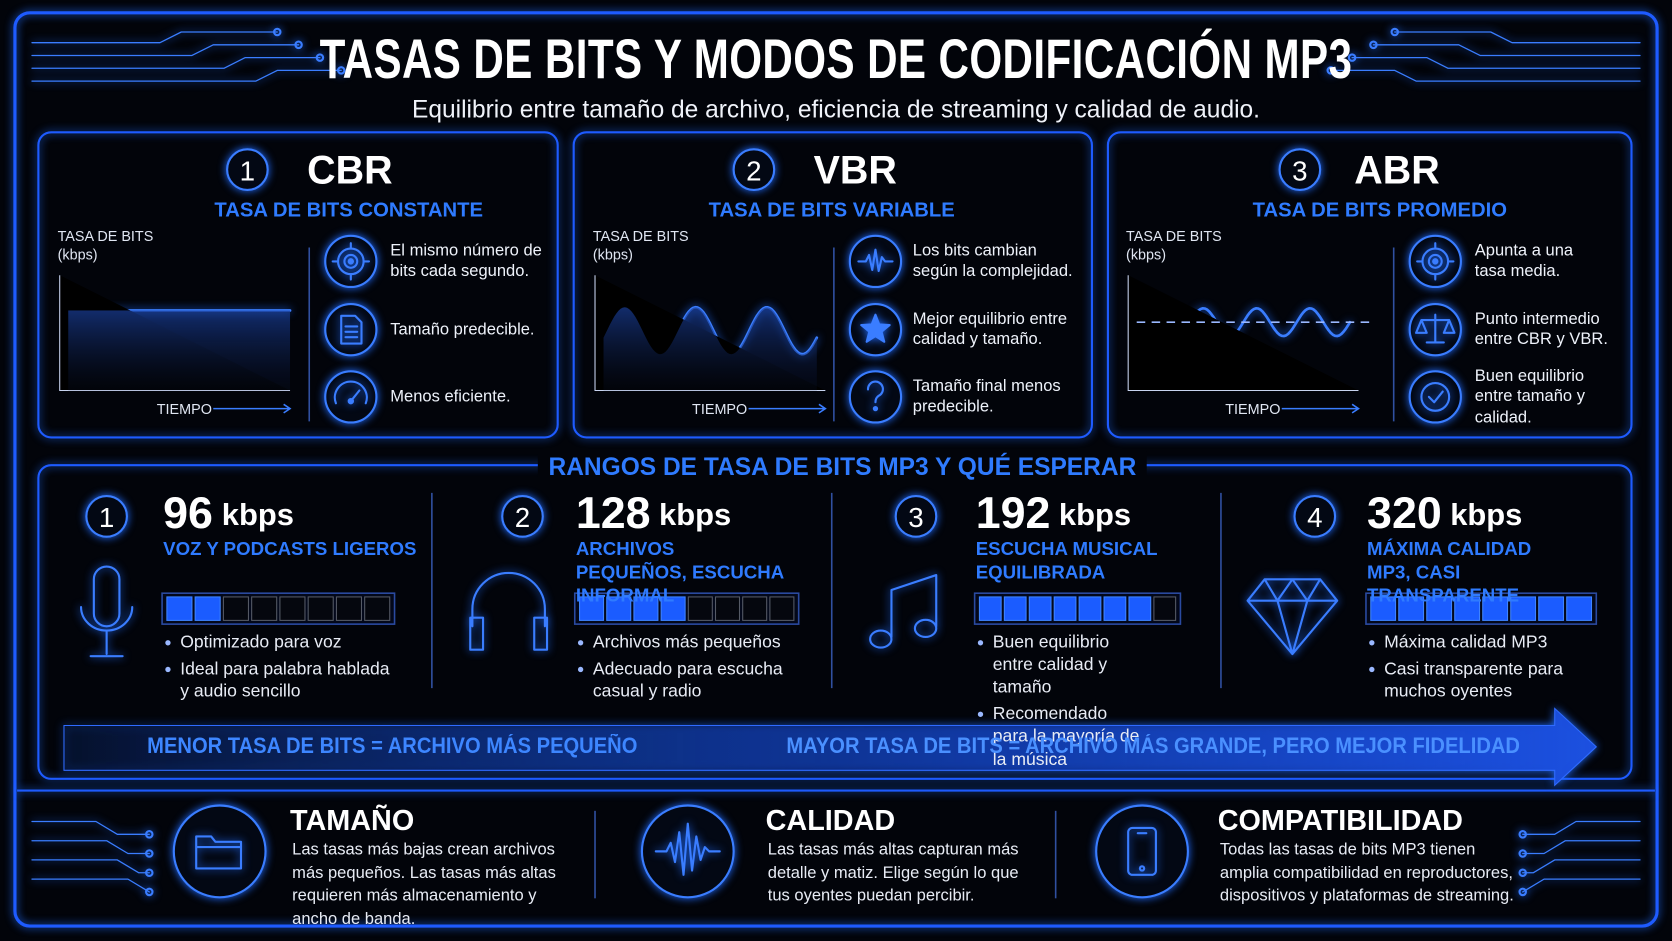  What do you see at coordinates (352, 820) in the screenshot?
I see `footer-title: TAMAÑO` at bounding box center [352, 820].